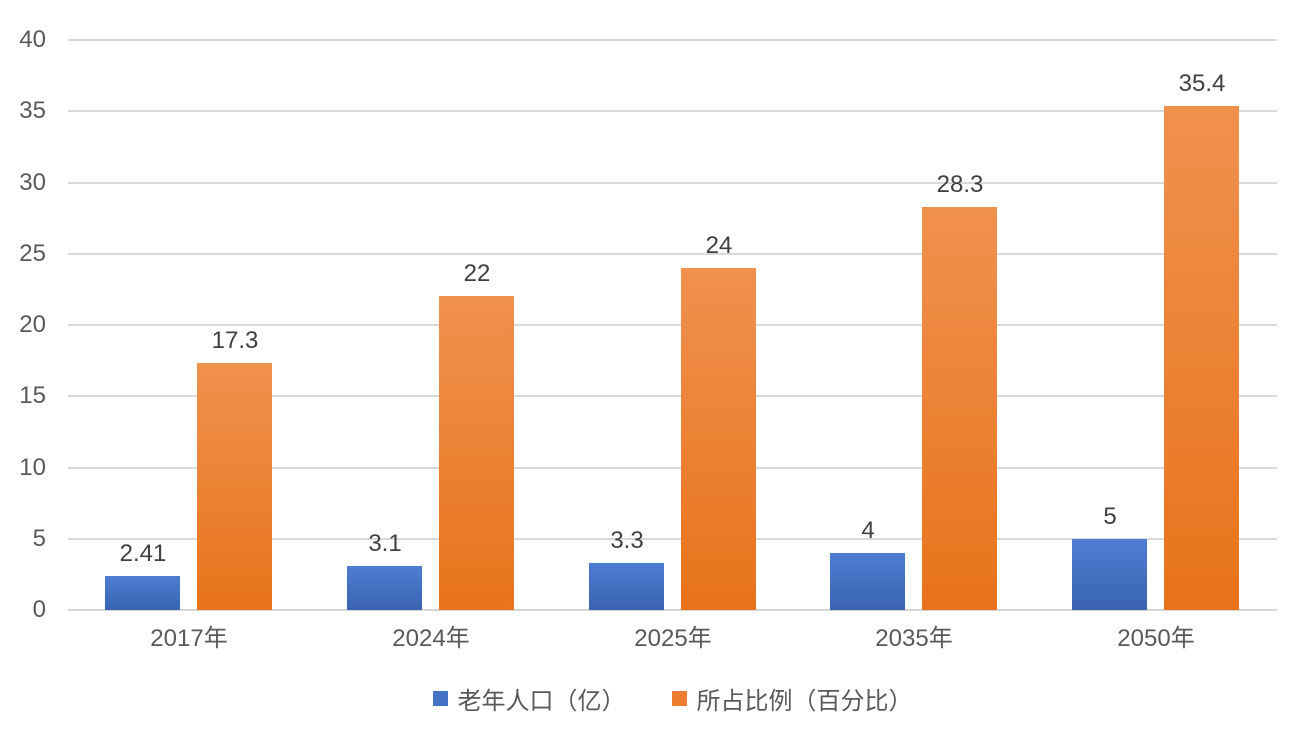  What do you see at coordinates (440, 698) in the screenshot?
I see `legend-swatch-blue-icon` at bounding box center [440, 698].